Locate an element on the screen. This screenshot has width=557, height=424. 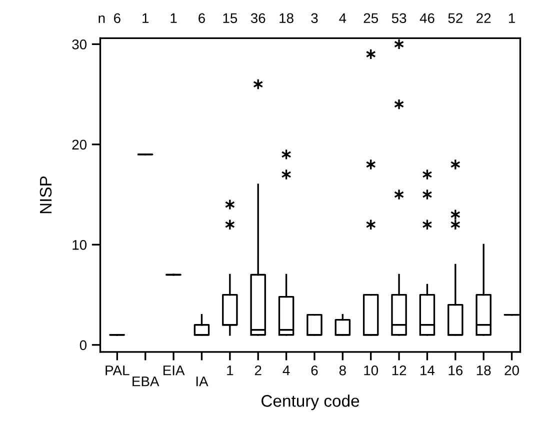
x-tick-label: EIA is located at coordinates (174, 371).